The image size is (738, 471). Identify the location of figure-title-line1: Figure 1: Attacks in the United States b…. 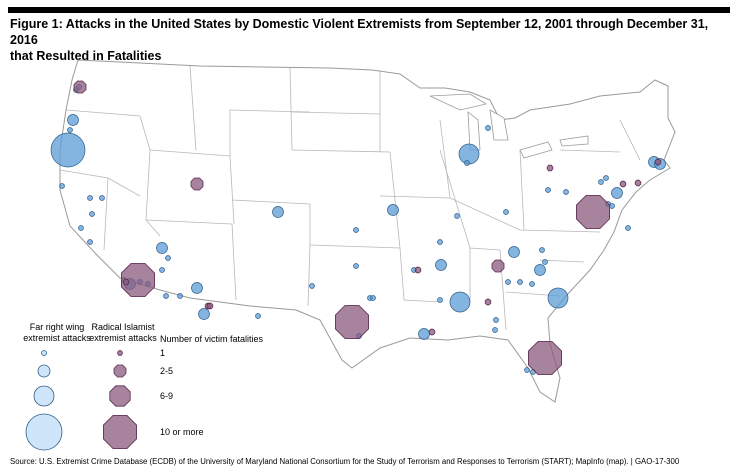
(359, 32).